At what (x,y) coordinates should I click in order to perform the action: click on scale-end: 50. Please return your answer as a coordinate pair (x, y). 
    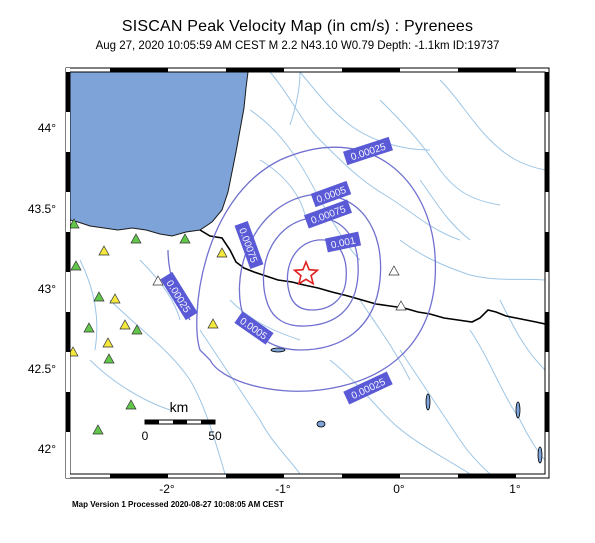
    Looking at the image, I should click on (215, 436).